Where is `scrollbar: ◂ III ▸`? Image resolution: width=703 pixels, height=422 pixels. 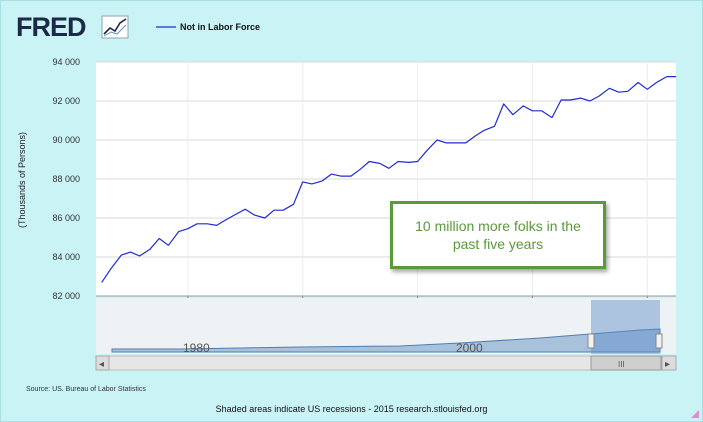
scrollbar: ◂ III ▸ is located at coordinates (386, 363).